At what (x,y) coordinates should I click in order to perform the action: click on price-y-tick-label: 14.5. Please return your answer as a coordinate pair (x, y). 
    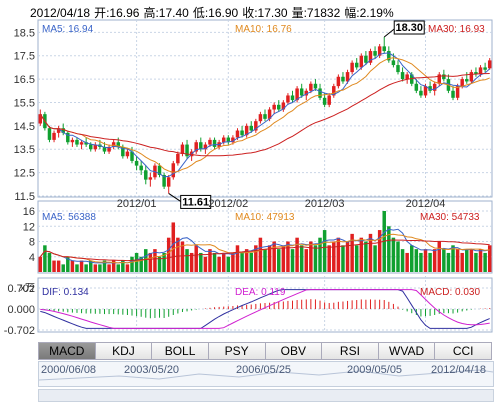
    Looking at the image, I should click on (24, 127).